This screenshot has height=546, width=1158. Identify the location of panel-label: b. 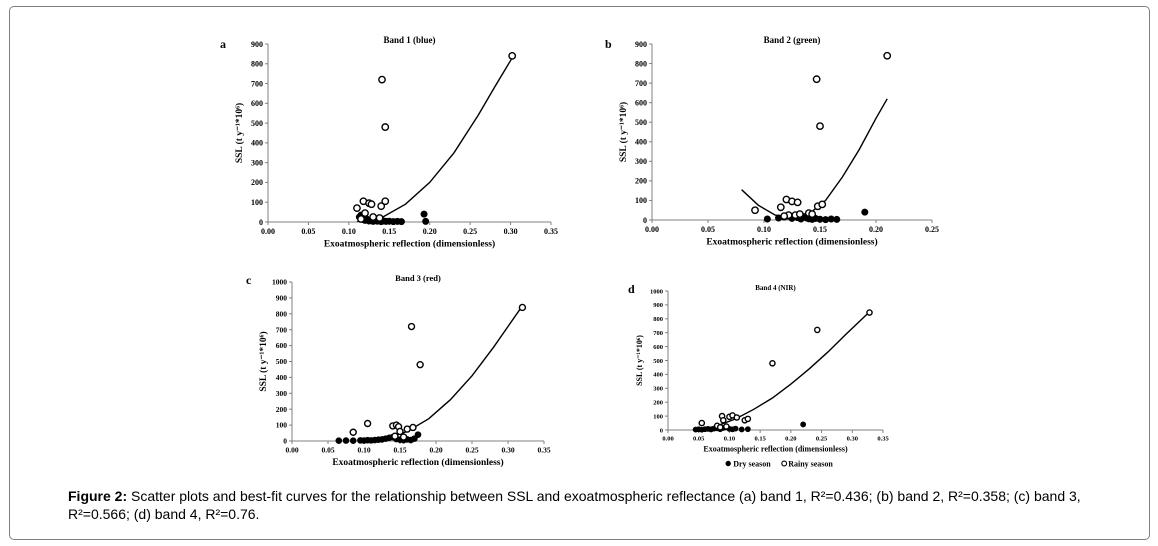
(608, 44).